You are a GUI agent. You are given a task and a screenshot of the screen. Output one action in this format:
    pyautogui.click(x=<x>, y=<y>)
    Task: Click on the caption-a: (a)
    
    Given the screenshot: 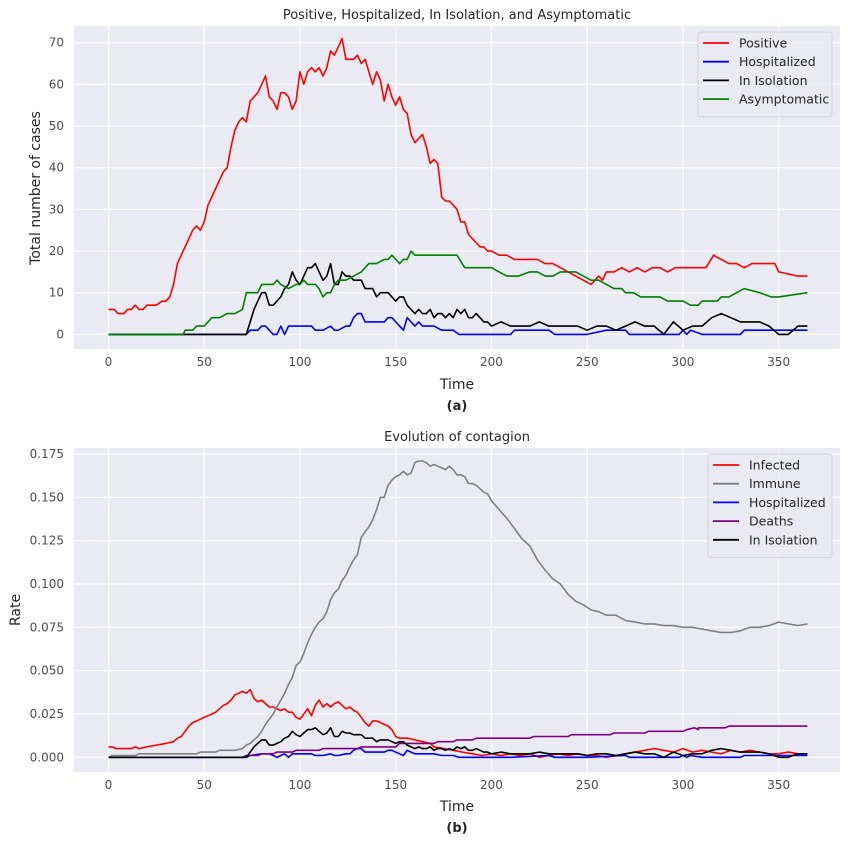 What is the action you would take?
    pyautogui.click(x=457, y=406)
    